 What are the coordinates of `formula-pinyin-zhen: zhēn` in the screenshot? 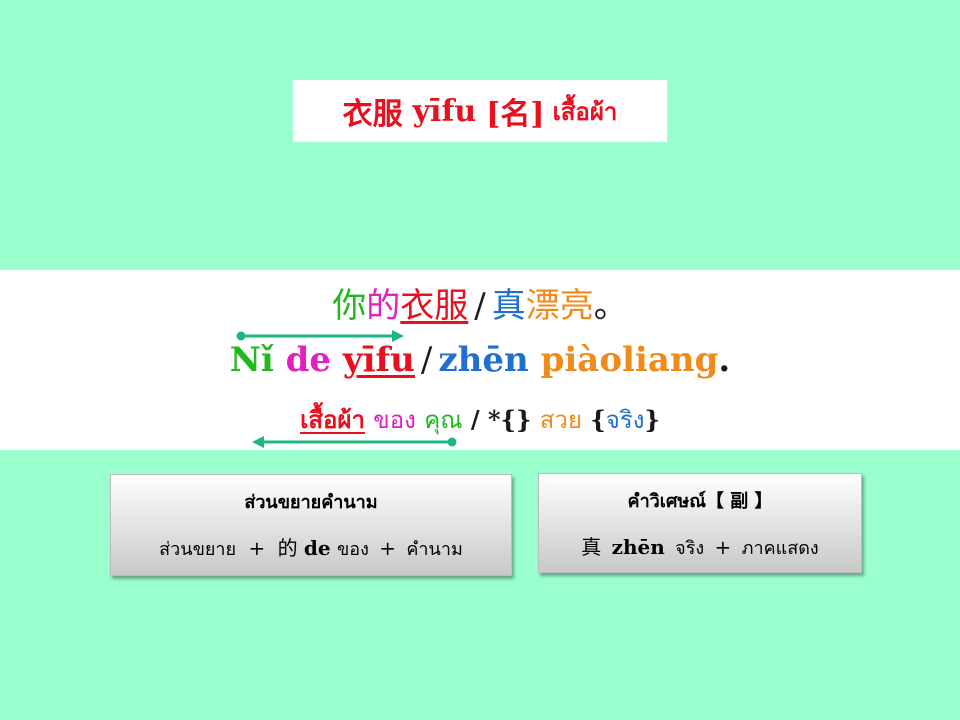 It's located at (638, 547).